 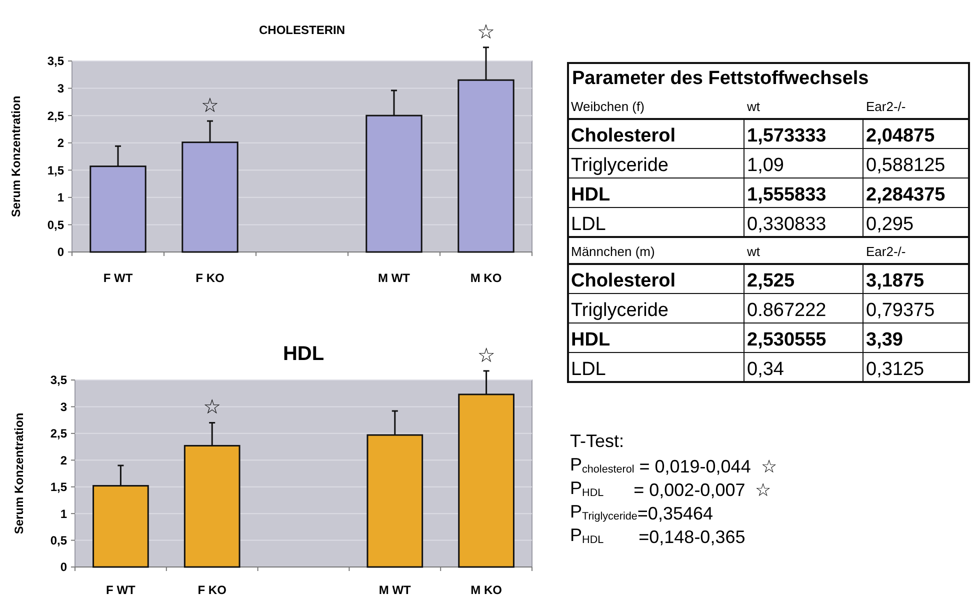 What do you see at coordinates (786, 136) in the screenshot?
I see `text: 1,573333` at bounding box center [786, 136].